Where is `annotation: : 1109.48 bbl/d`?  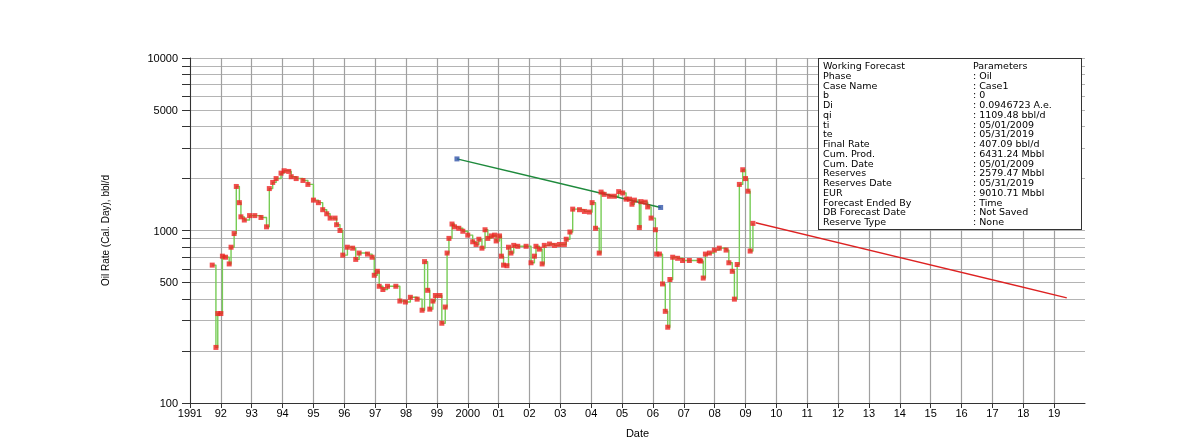
annotation: : 1109.48 bbl/d is located at coordinates (1010, 114).